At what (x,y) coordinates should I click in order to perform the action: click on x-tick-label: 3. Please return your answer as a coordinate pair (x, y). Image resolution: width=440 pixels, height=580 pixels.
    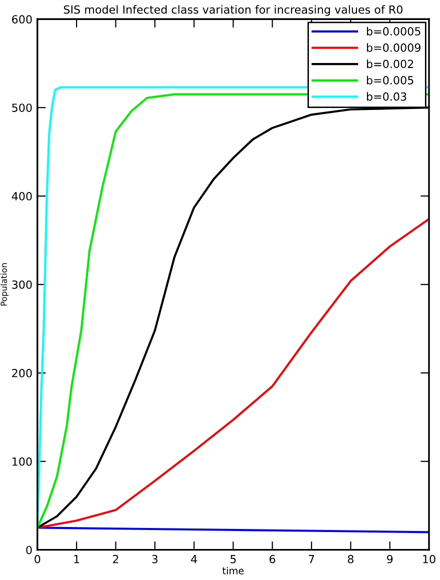
    Looking at the image, I should click on (155, 559).